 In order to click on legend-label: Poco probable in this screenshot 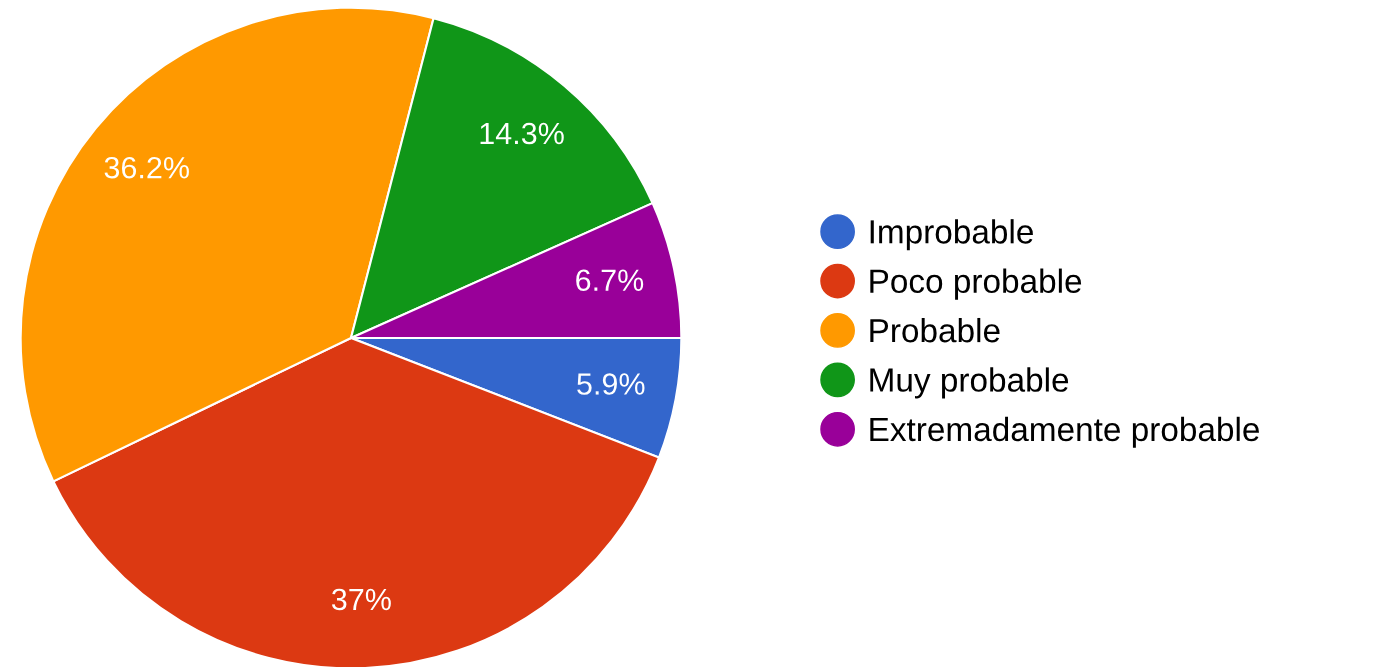, I will do `click(976, 284)`.